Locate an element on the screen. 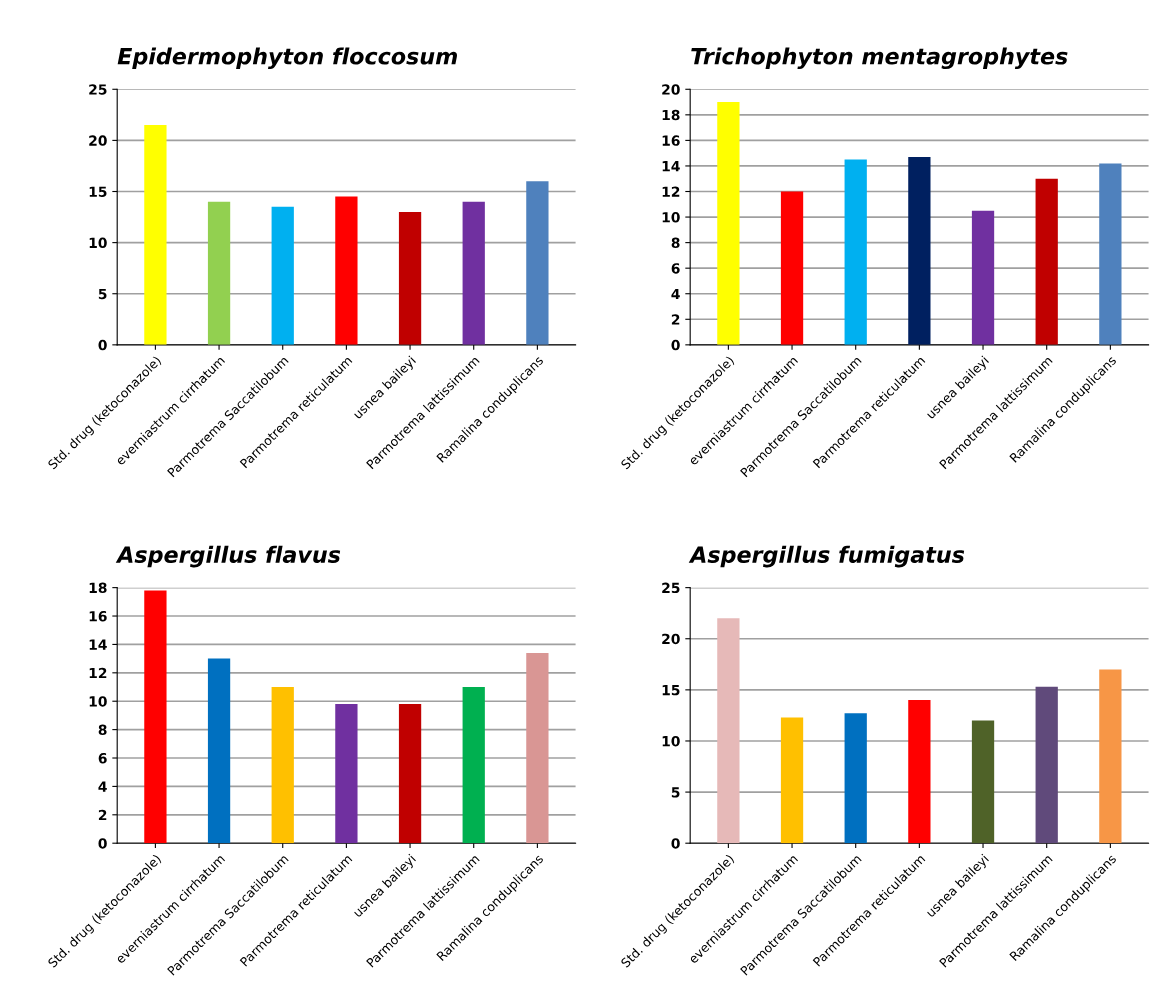  chart-title: Epidermophyton floccosum is located at coordinates (287, 58).